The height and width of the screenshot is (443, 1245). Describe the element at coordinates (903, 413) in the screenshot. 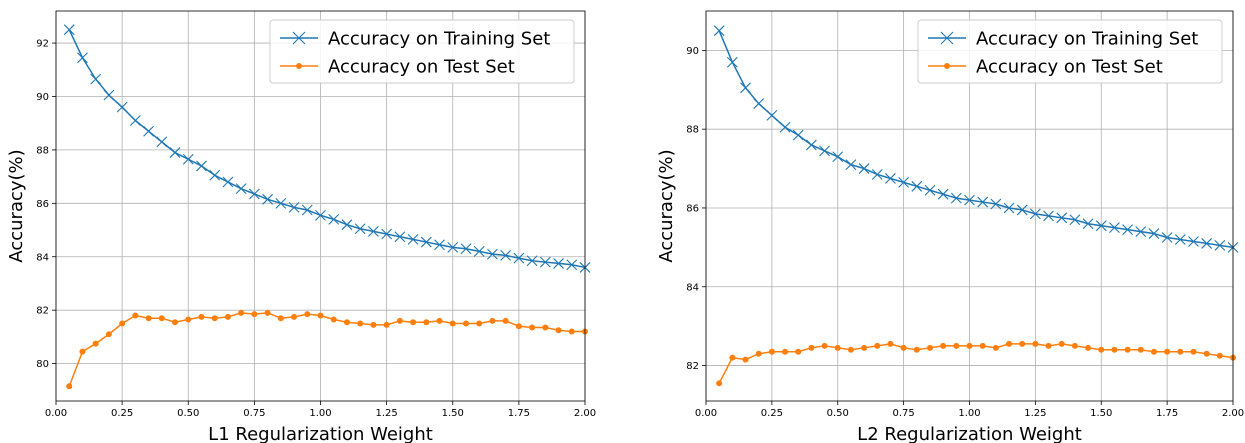

I see `x-tick-label: 0.75` at that location.